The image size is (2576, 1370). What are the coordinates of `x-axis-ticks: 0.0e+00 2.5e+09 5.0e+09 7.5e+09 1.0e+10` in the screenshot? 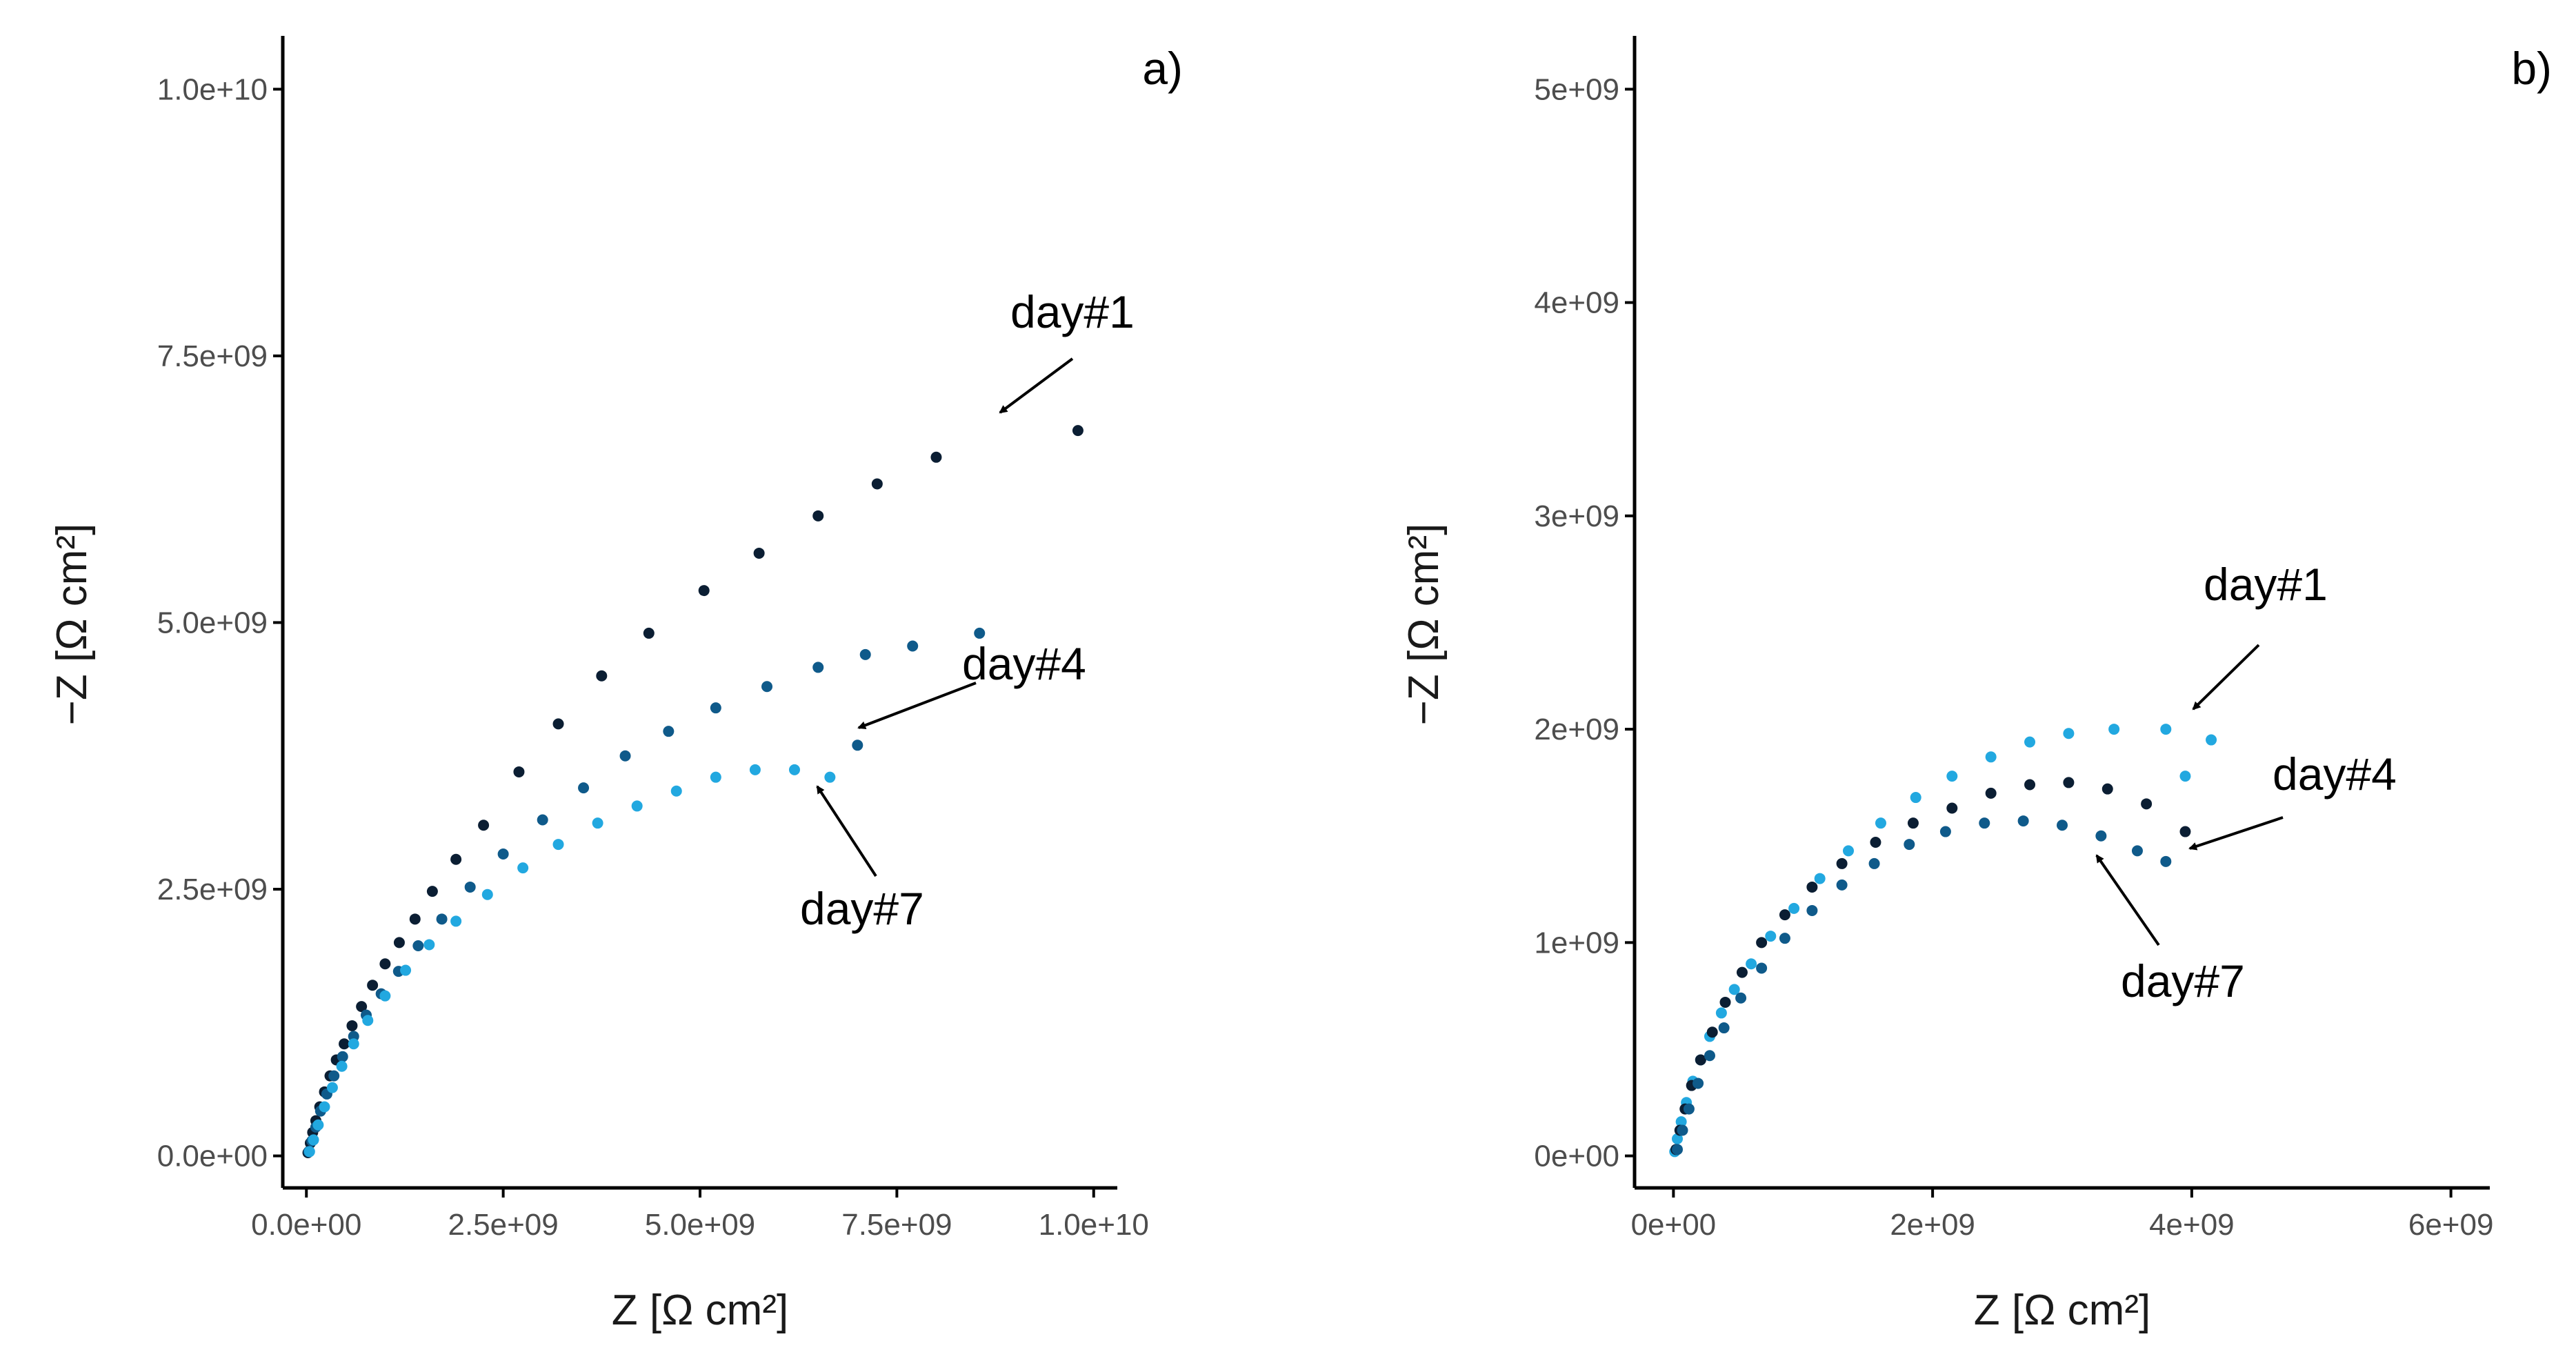 It's located at (700, 1215).